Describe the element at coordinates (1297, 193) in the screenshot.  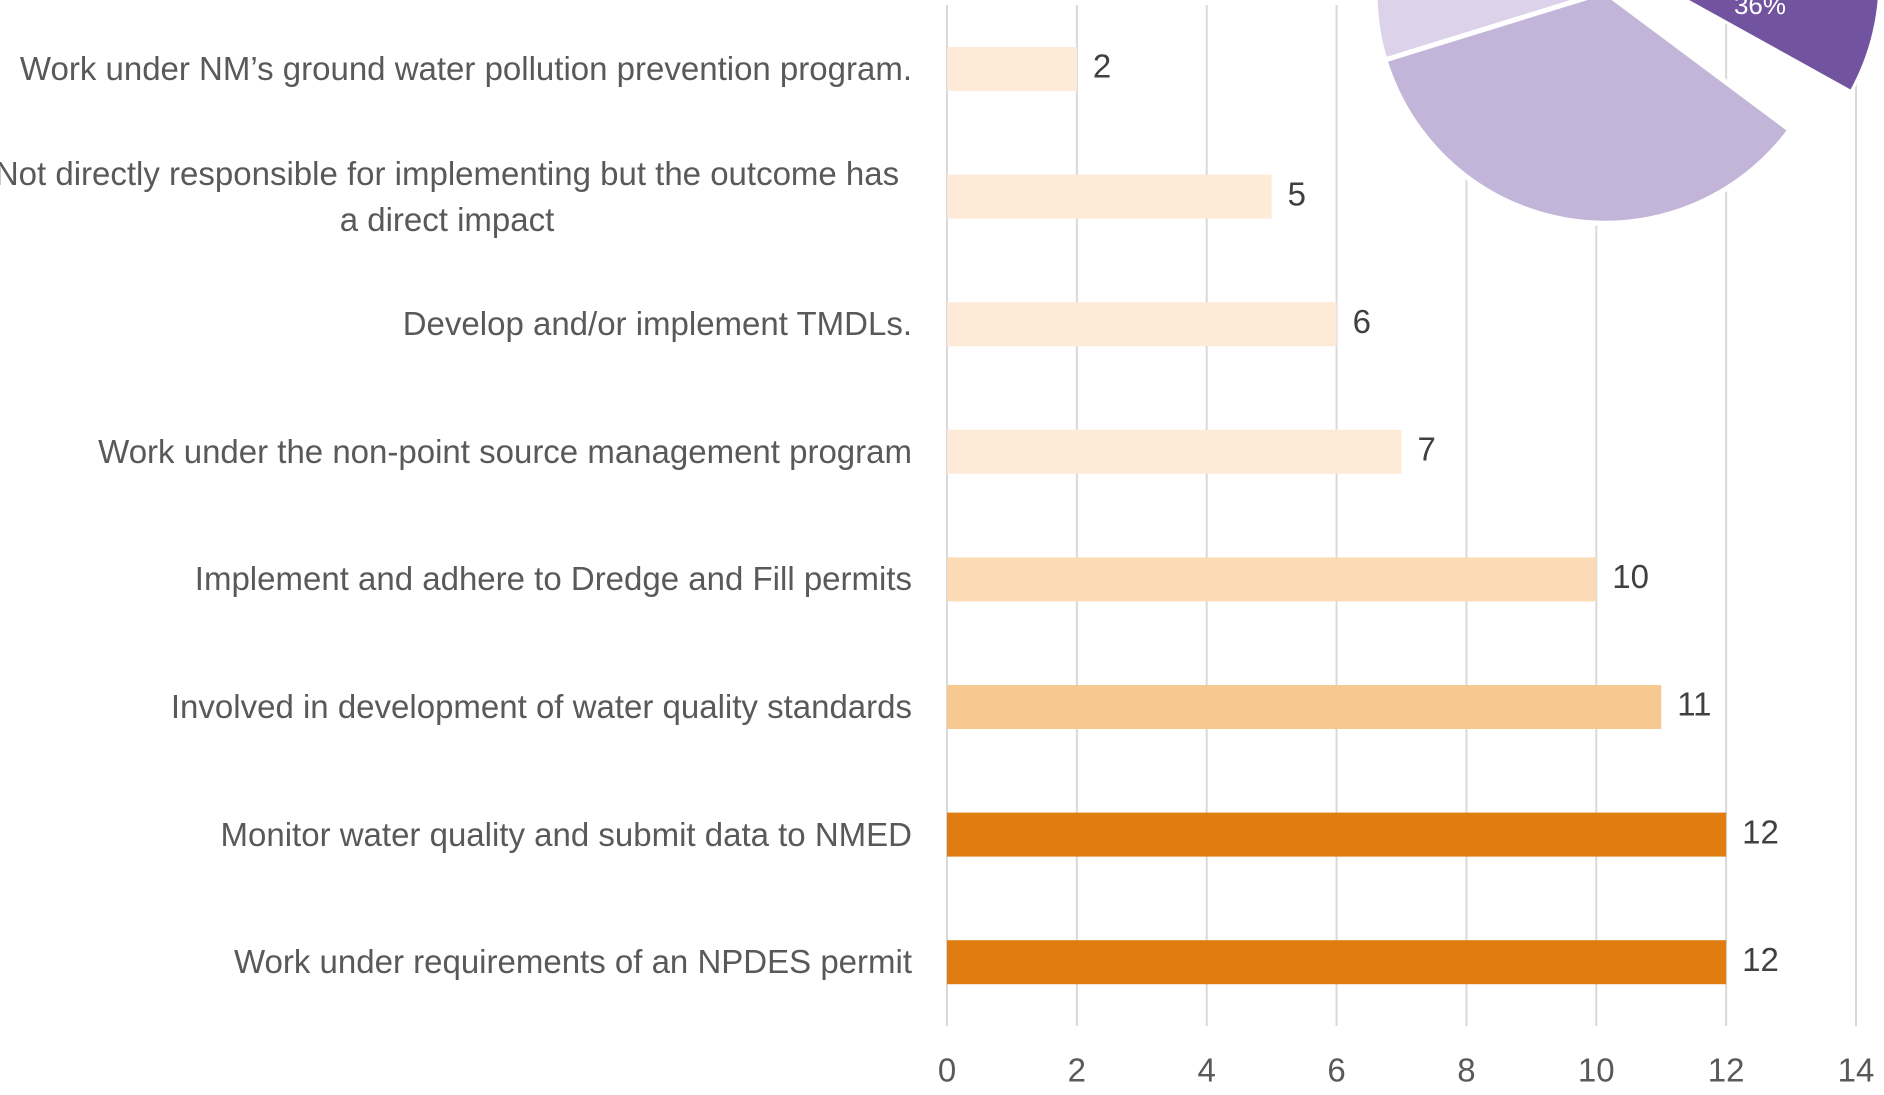
I see `data-label: 5` at that location.